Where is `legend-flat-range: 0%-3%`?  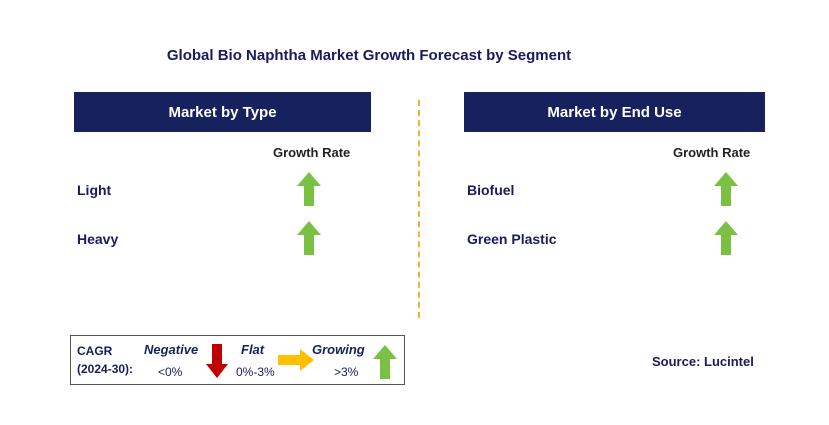
legend-flat-range: 0%-3% is located at coordinates (255, 372).